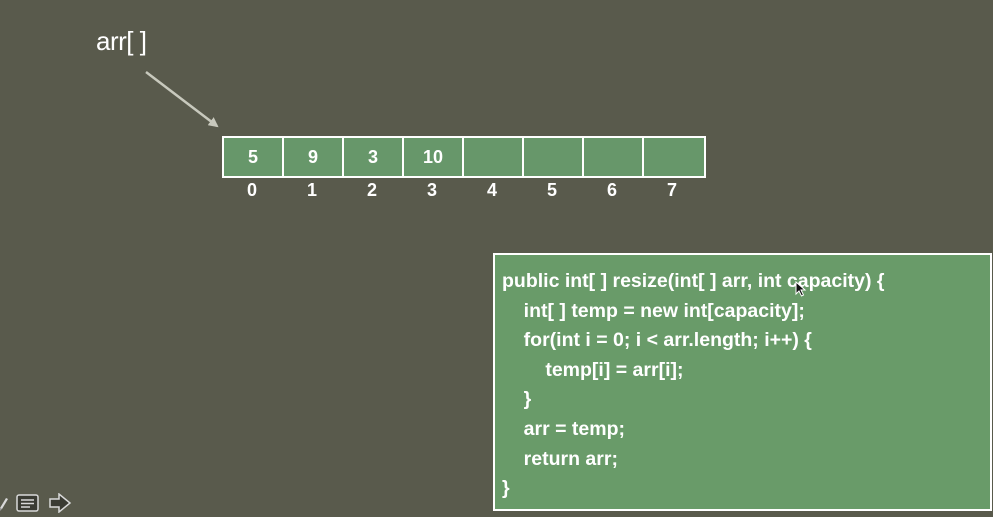 The width and height of the screenshot is (993, 517). Describe the element at coordinates (611, 190) in the screenshot. I see `array-index-6: 6` at that location.